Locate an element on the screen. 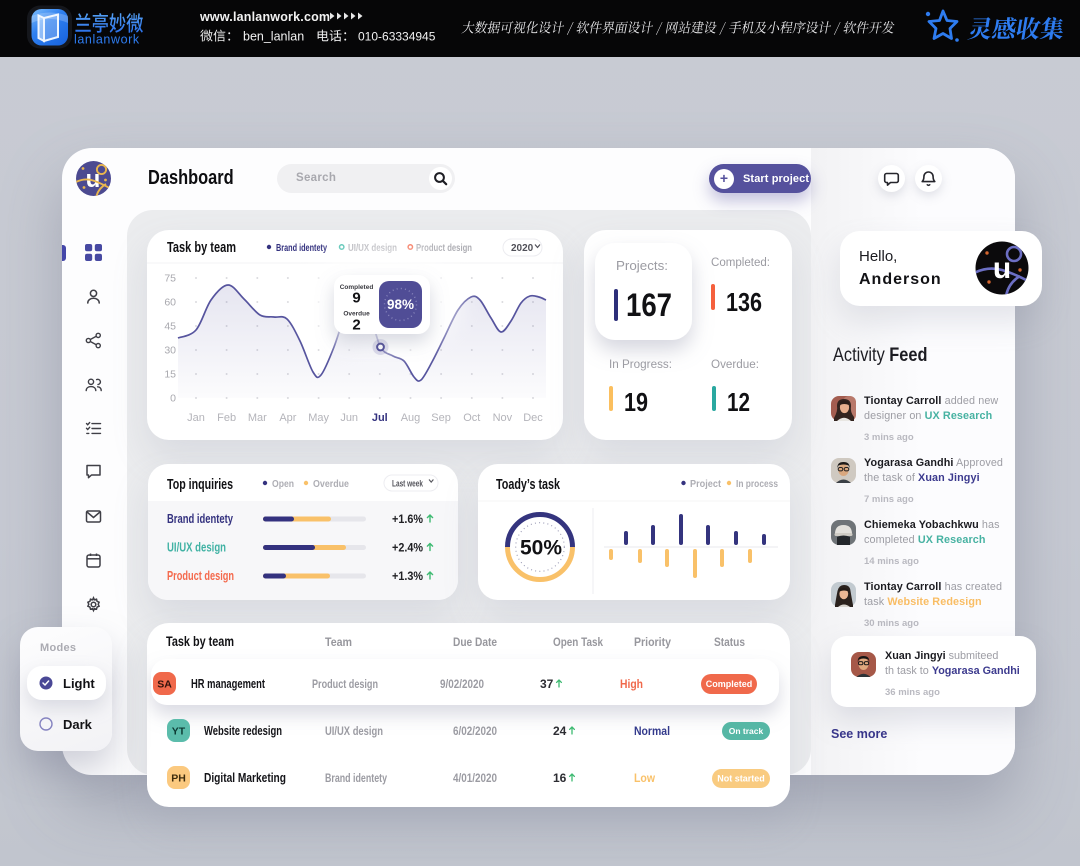  svg-text: 19 is located at coordinates (636, 402).